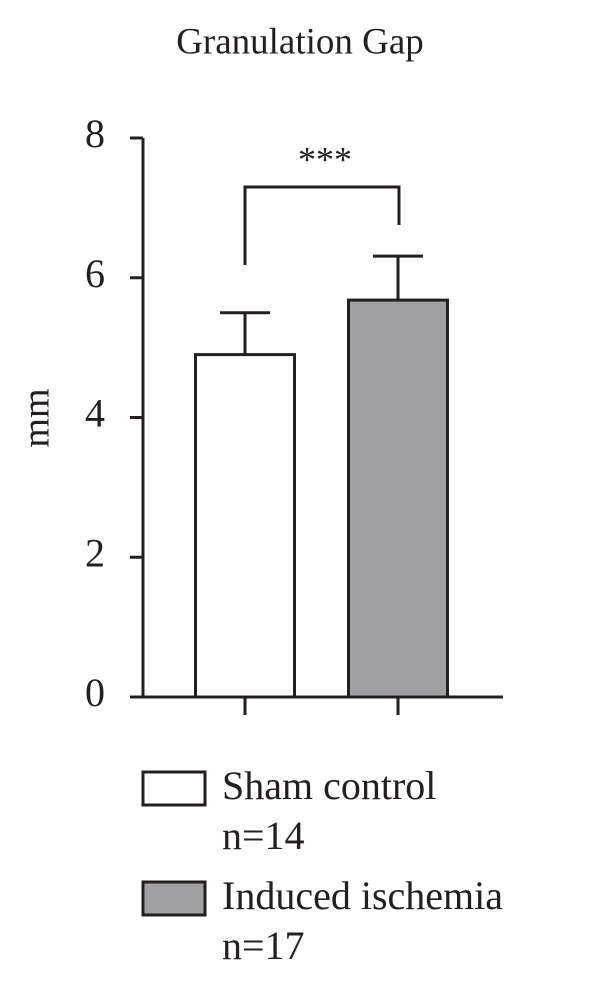 This screenshot has width=600, height=988. What do you see at coordinates (95, 133) in the screenshot?
I see `y-tick-label: 8` at bounding box center [95, 133].